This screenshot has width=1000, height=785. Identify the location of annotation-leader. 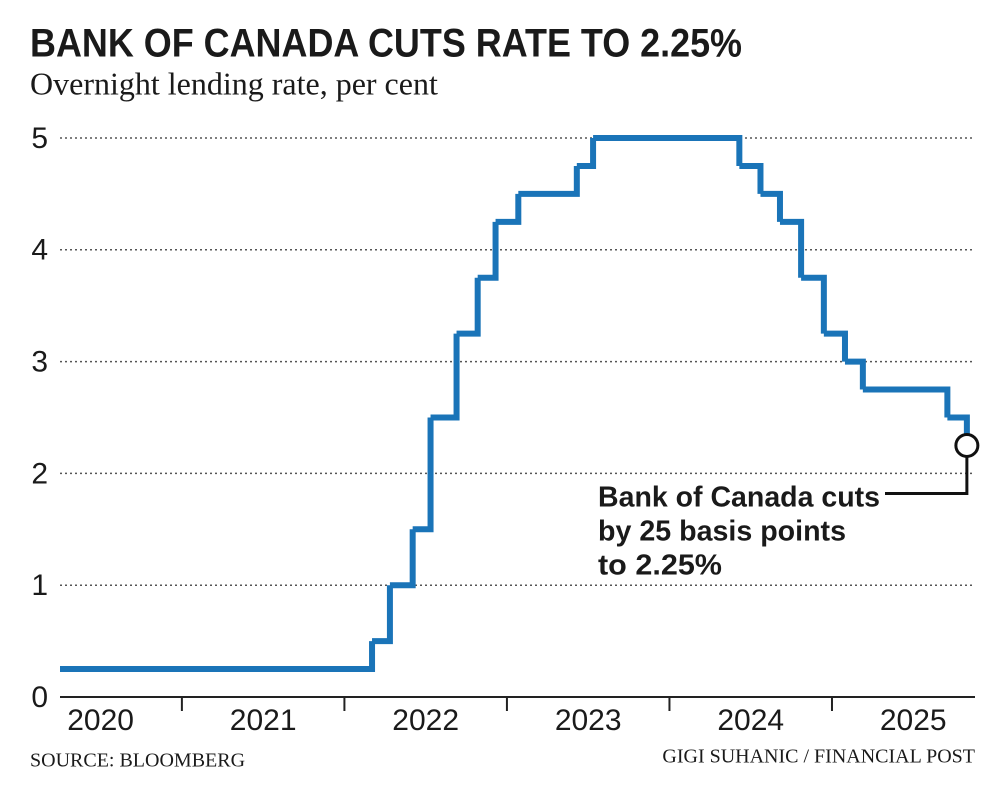
(927, 475).